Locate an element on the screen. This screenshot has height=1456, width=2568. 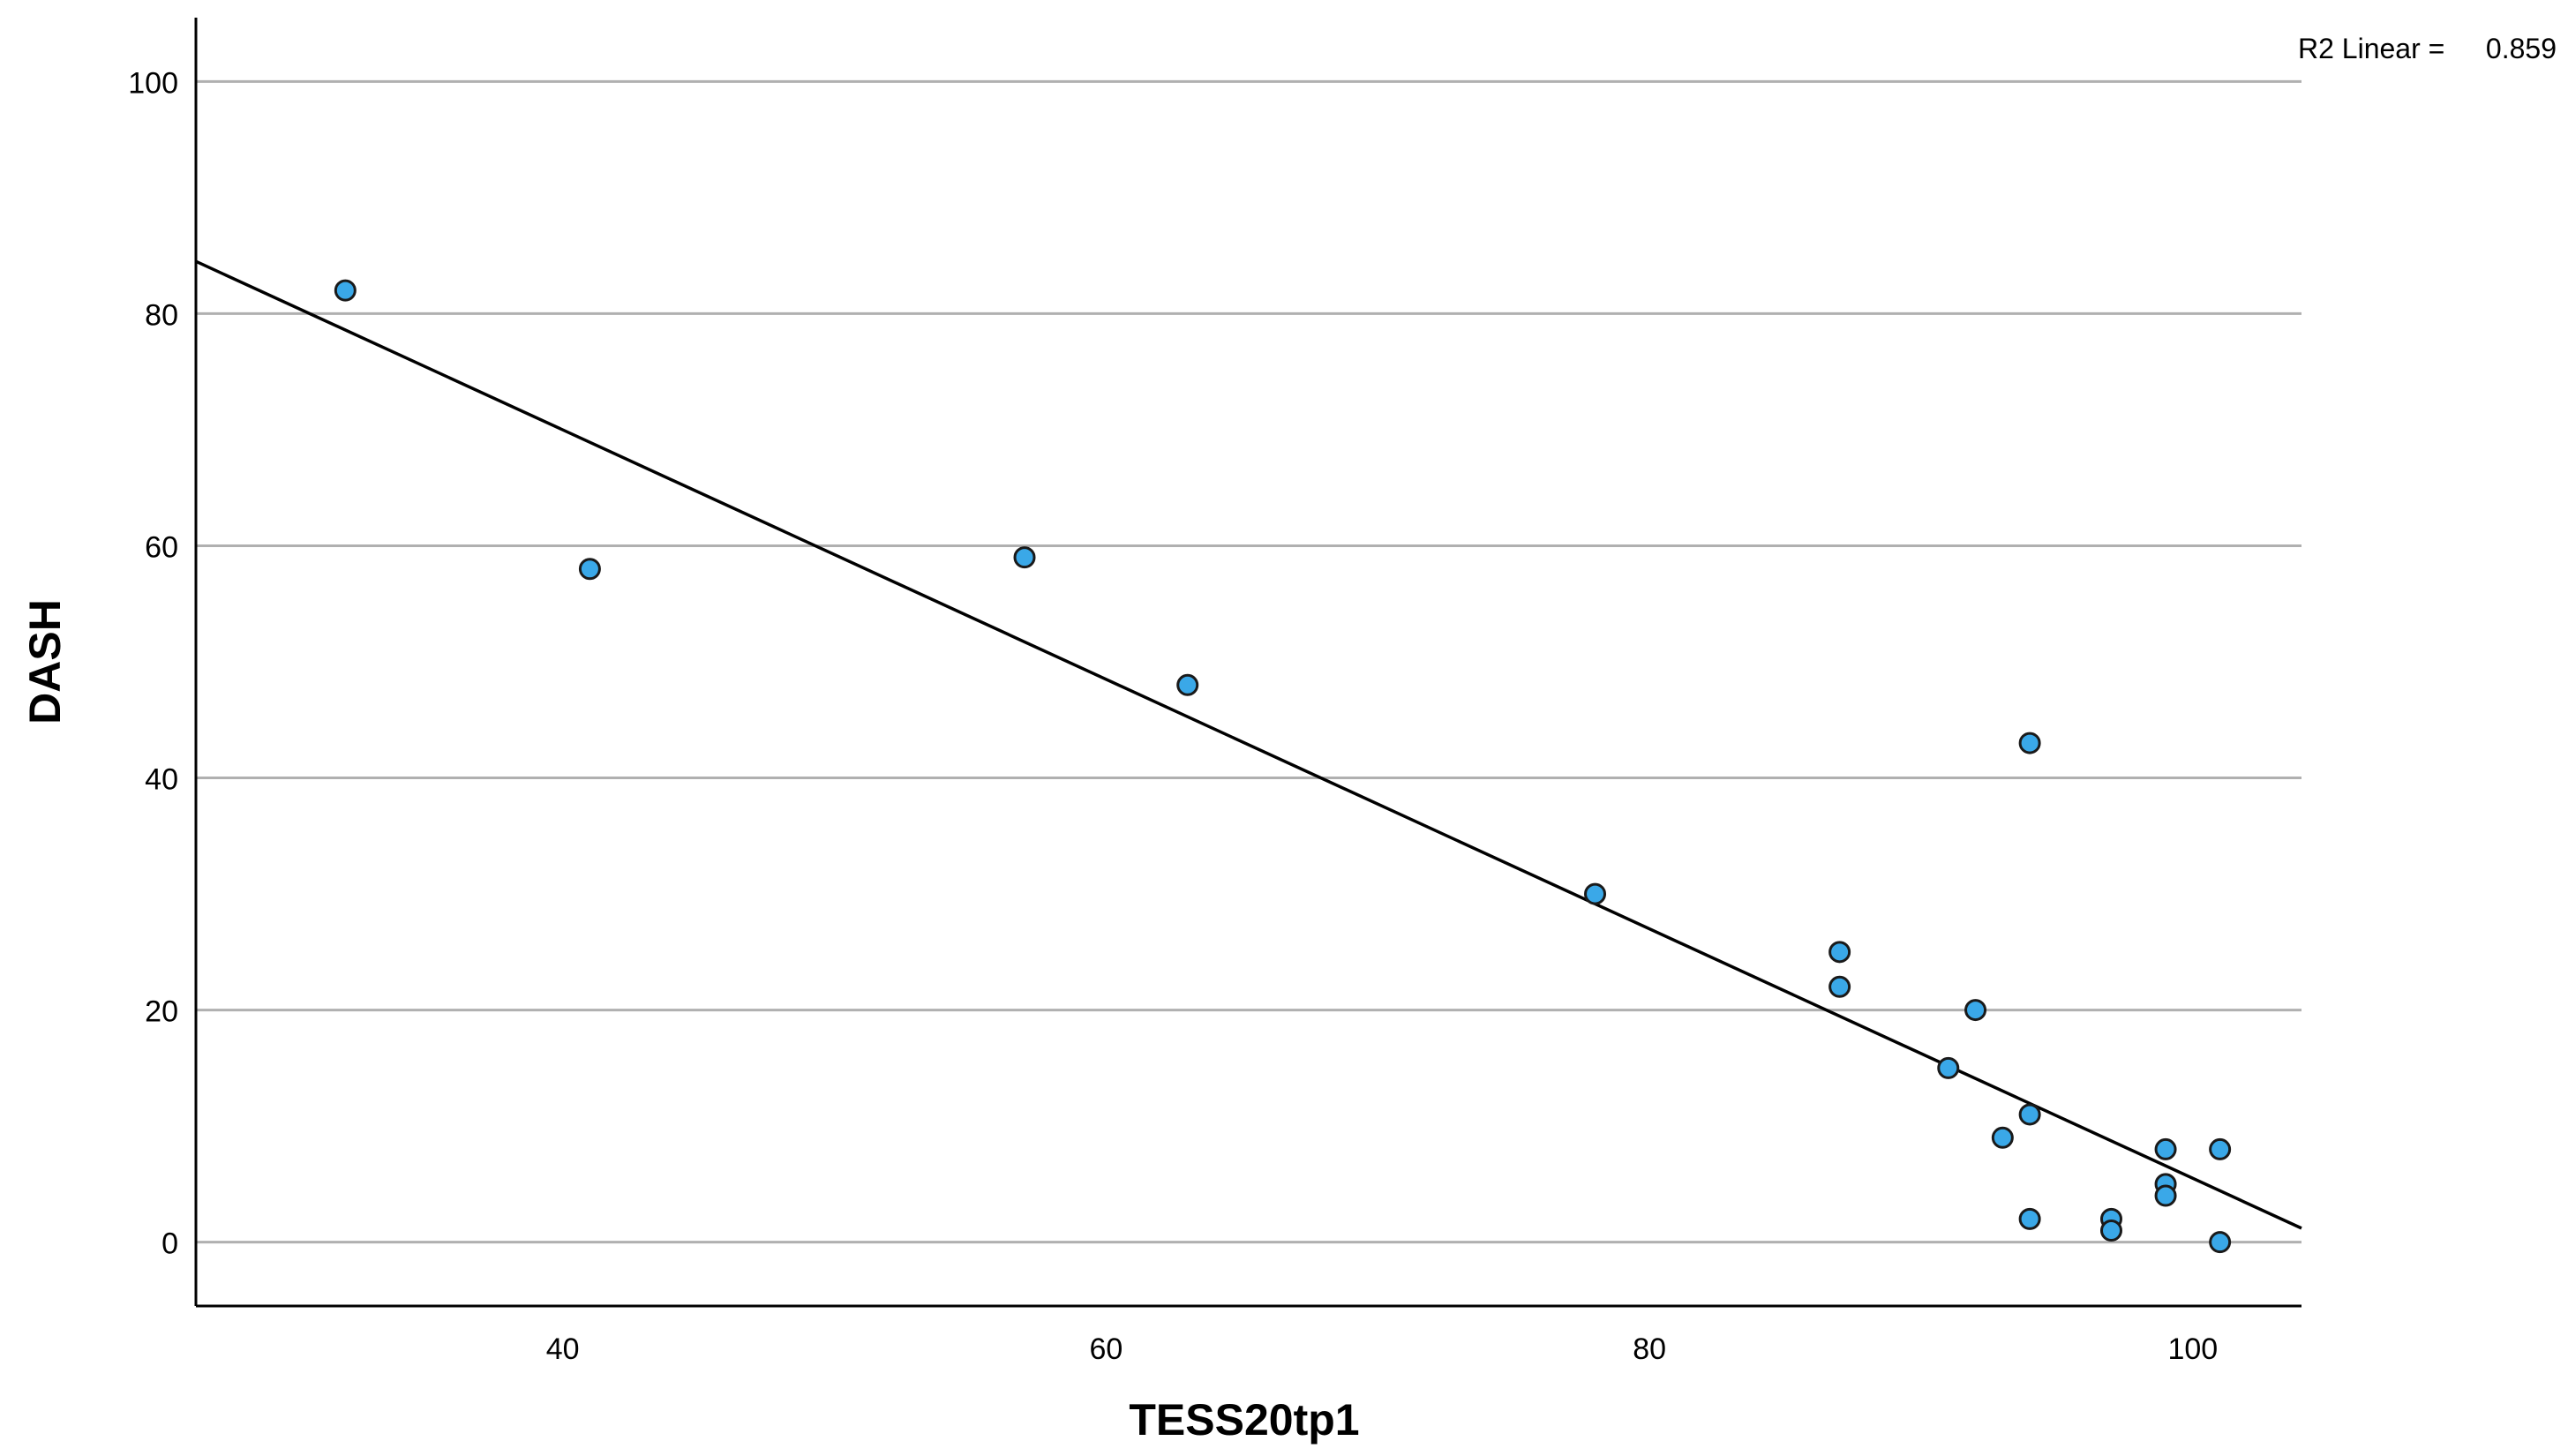
r2-label: R2 Linear = is located at coordinates (2371, 48).